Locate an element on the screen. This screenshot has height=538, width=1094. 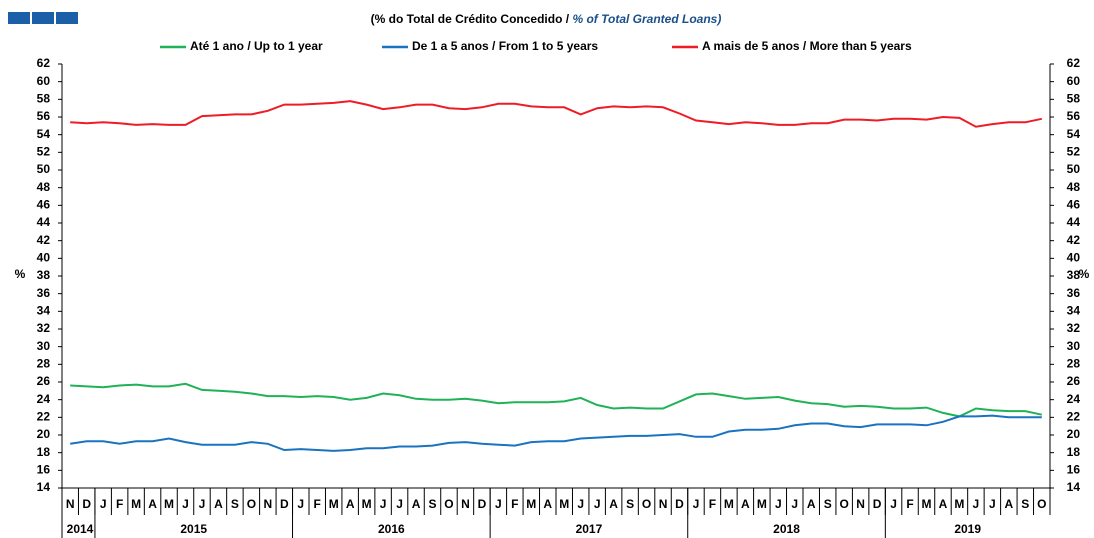
y2-tick-label: 18 is located at coordinates (1074, 452).